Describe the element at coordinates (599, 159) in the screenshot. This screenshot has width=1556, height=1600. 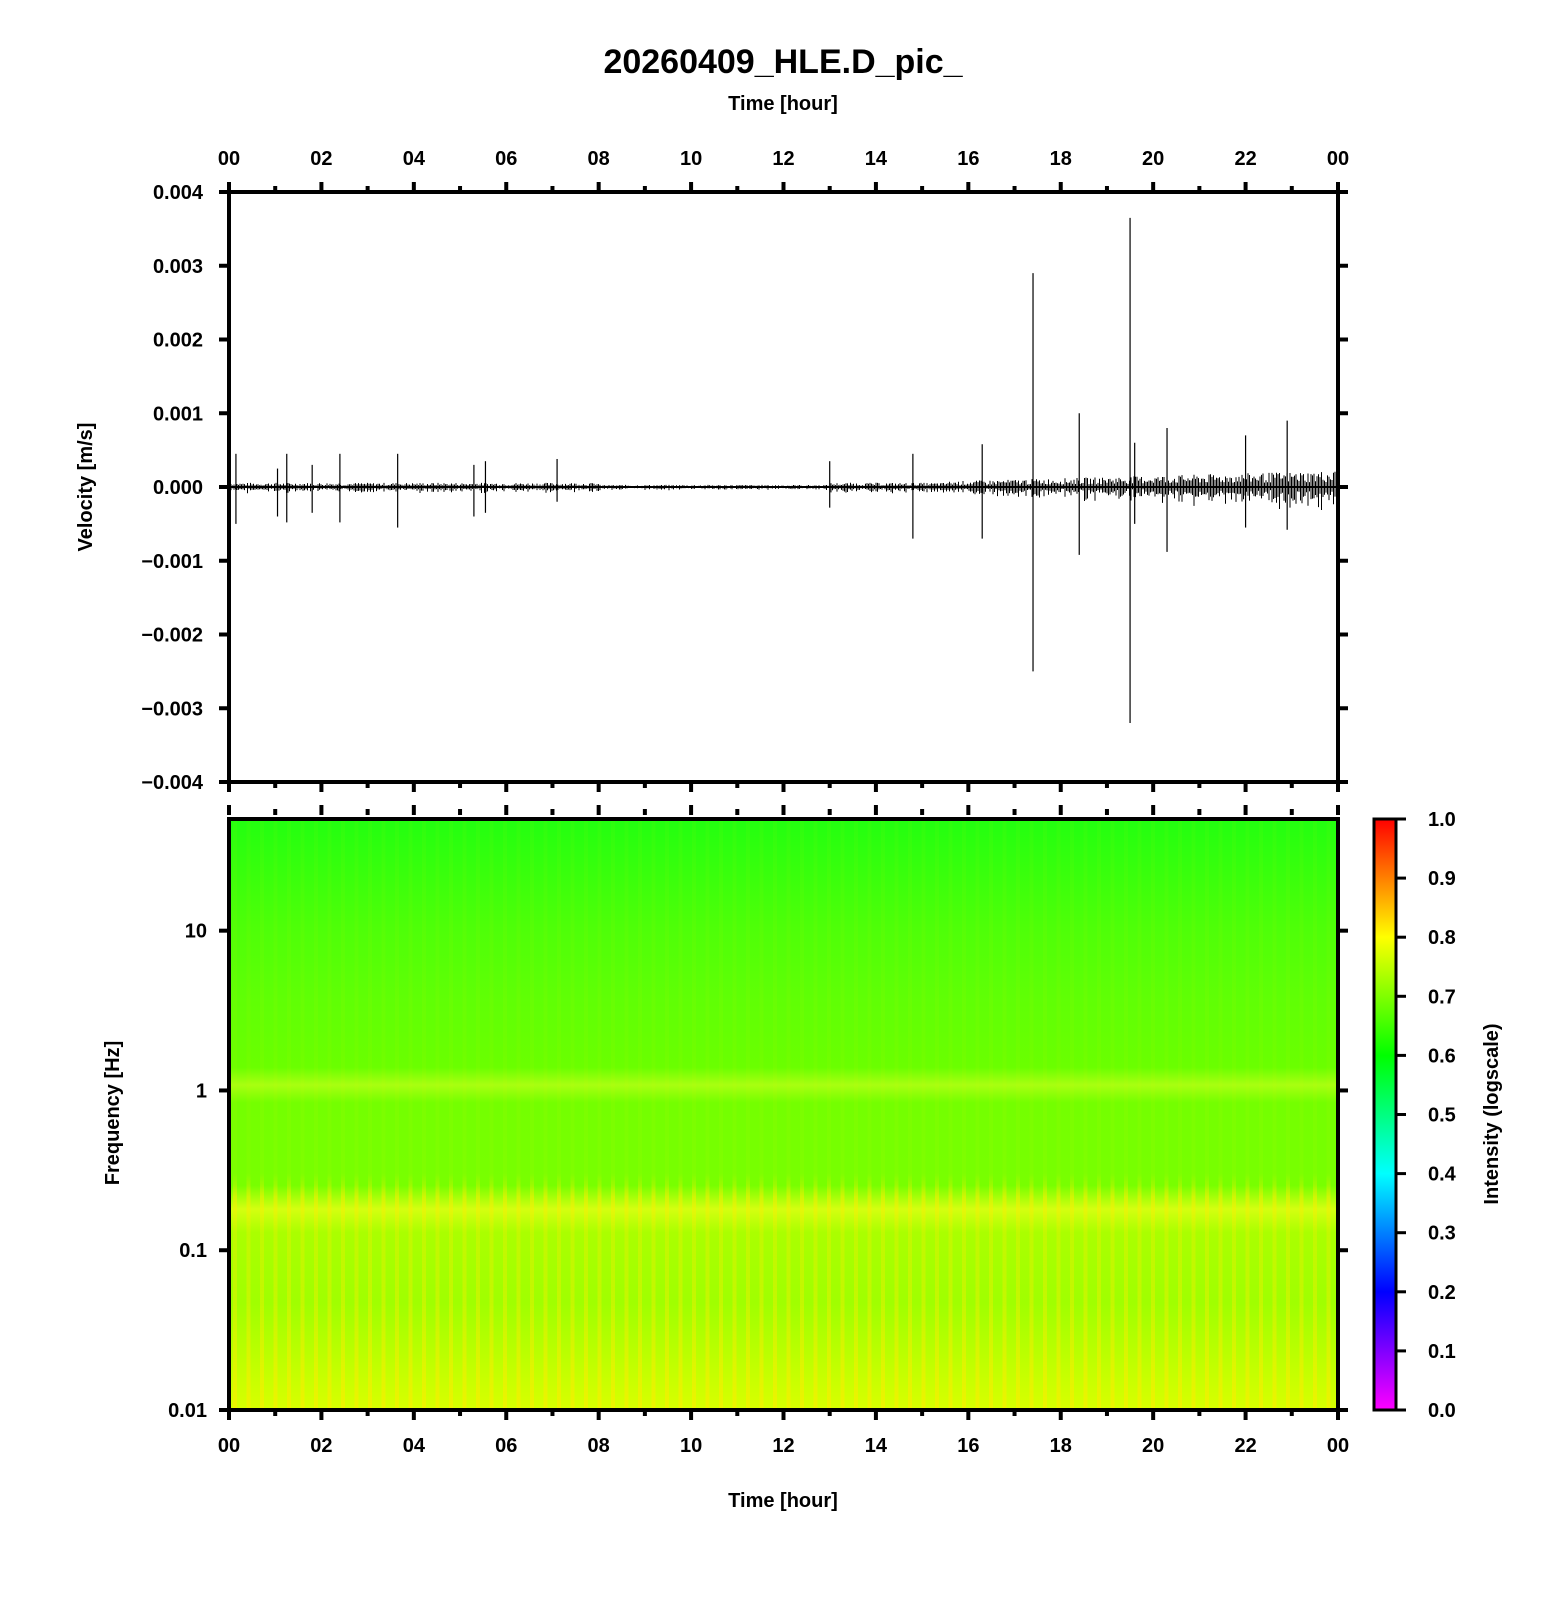
I see `waveform-top-tick-label: 08` at that location.